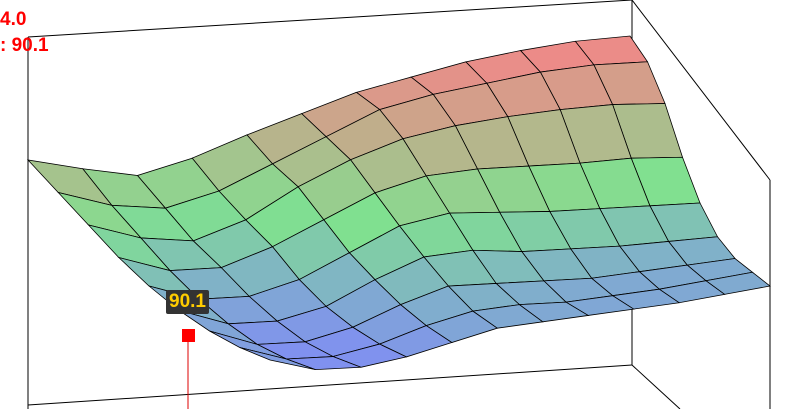  I want to click on readout-line-2: : 90.1, so click(24, 45).